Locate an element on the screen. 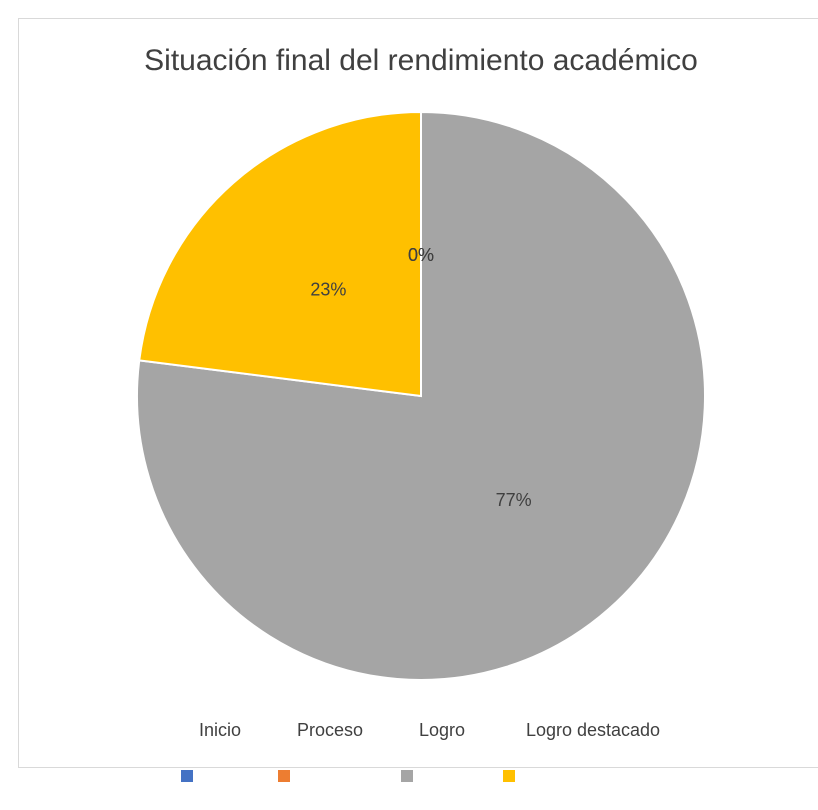 Image resolution: width=818 pixels, height=810 pixels. data-label: 0% is located at coordinates (421, 255).